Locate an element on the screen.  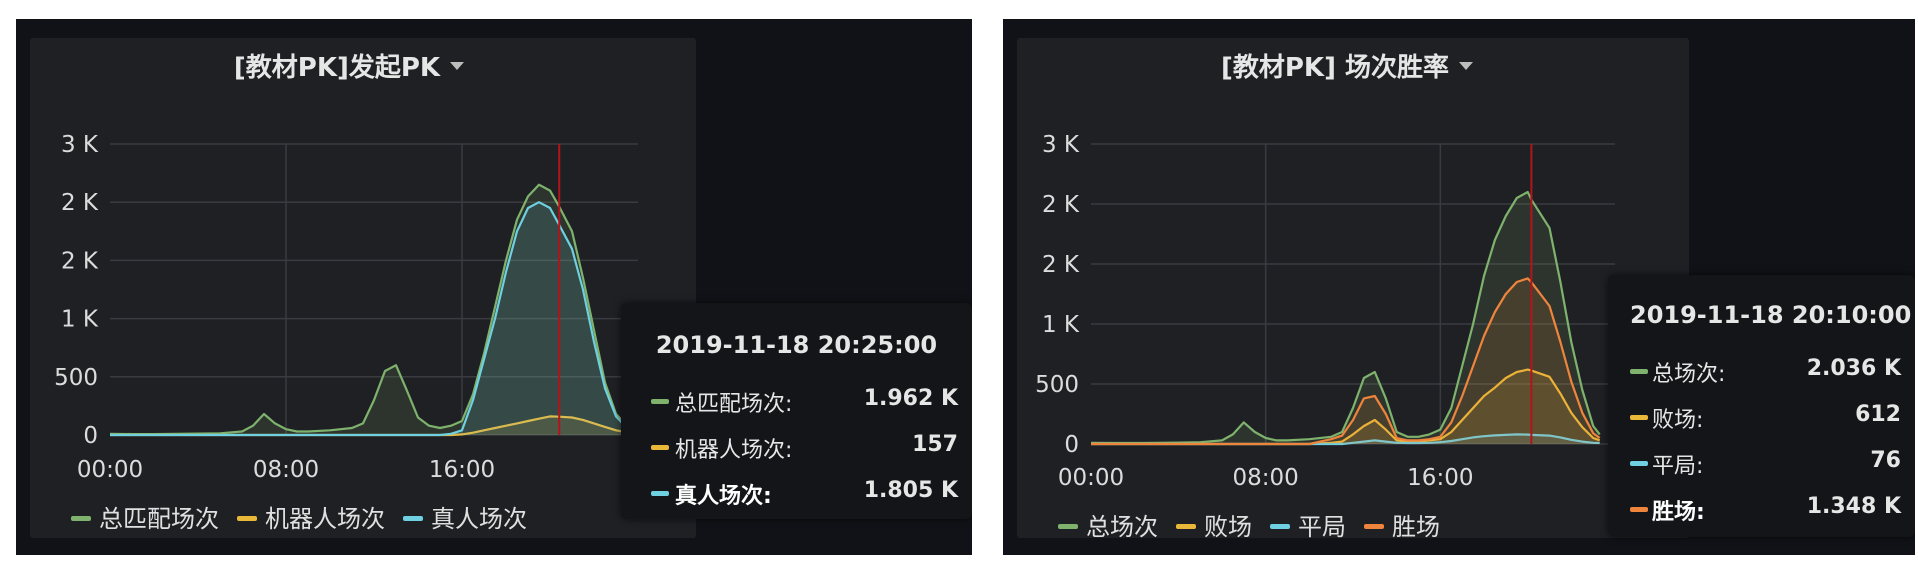
tooltip-series-value: 612 is located at coordinates (1878, 414).